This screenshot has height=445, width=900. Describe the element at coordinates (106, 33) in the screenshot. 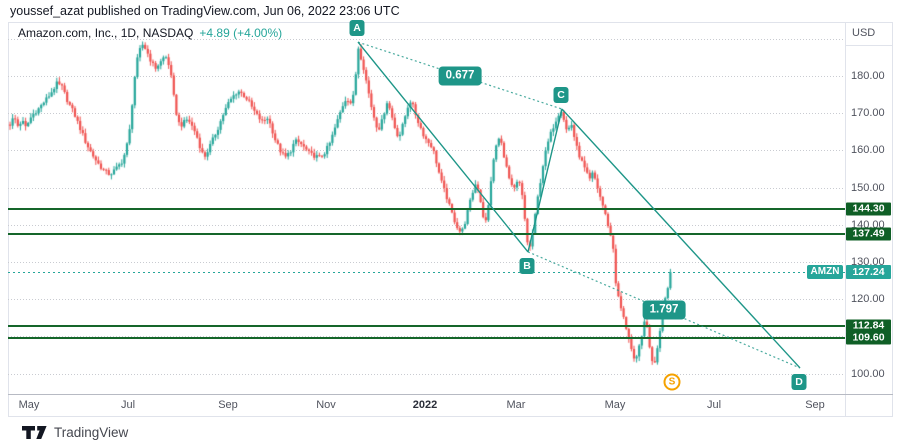

I see `symbol-title: Amazon.com, Inc., 1D, NASDAQ` at that location.